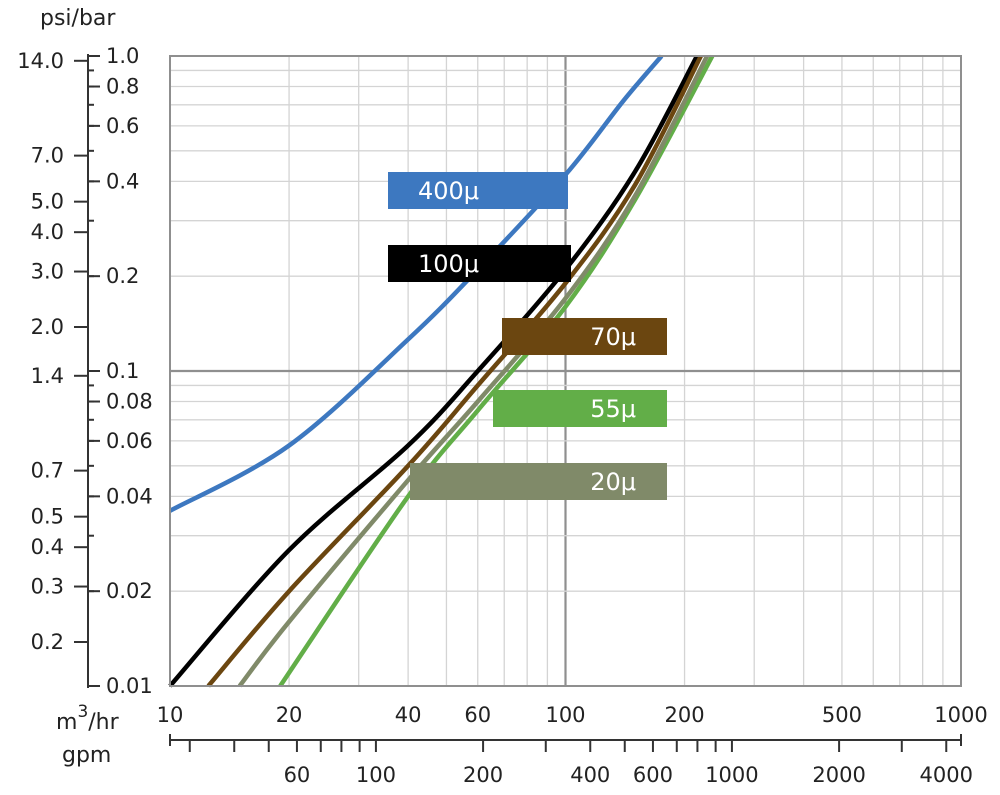  What do you see at coordinates (289, 715) in the screenshot?
I see `x-tick-label-m3hr: 20` at bounding box center [289, 715].